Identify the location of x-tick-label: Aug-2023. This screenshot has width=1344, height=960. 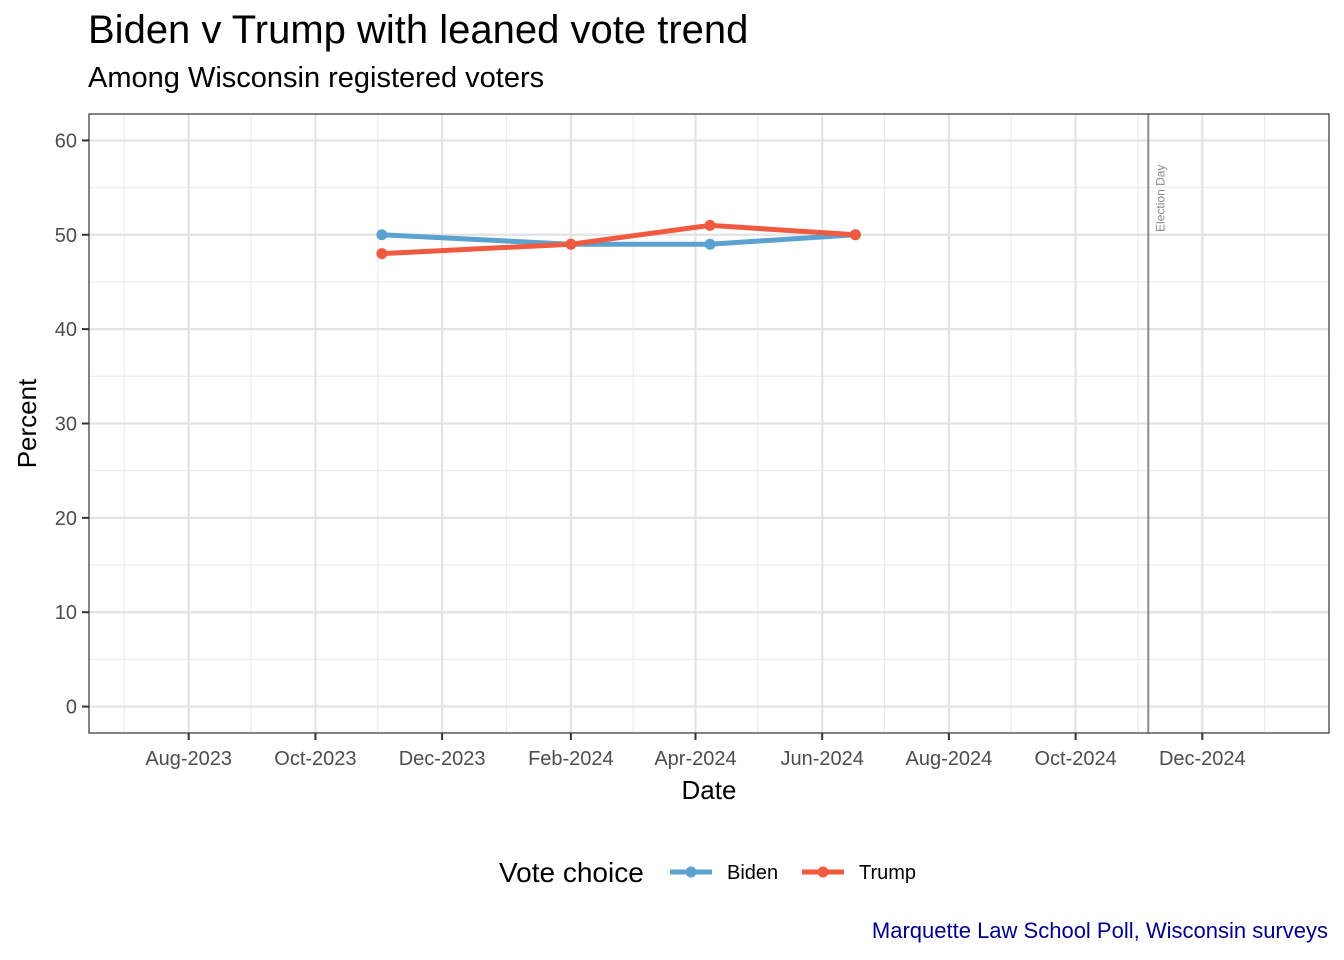
(188, 759).